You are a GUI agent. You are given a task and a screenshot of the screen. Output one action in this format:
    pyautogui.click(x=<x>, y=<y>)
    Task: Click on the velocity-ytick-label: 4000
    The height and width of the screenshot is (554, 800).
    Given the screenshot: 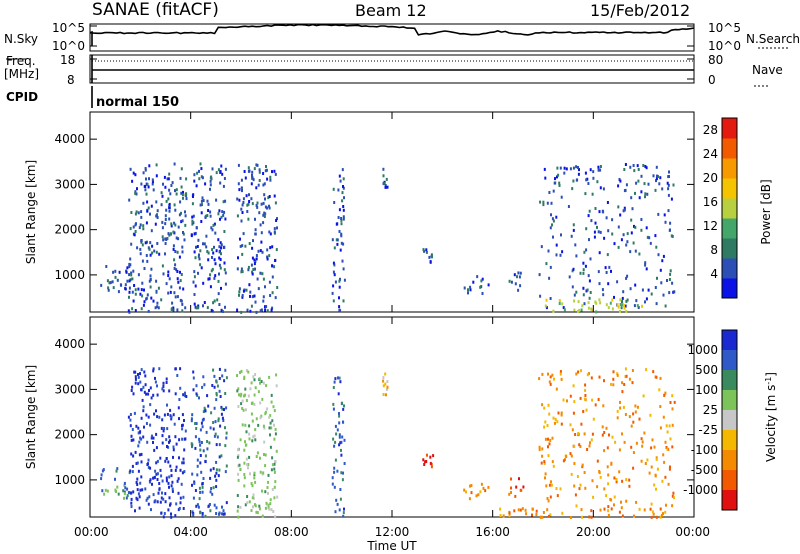 What is the action you would take?
    pyautogui.click(x=69, y=344)
    